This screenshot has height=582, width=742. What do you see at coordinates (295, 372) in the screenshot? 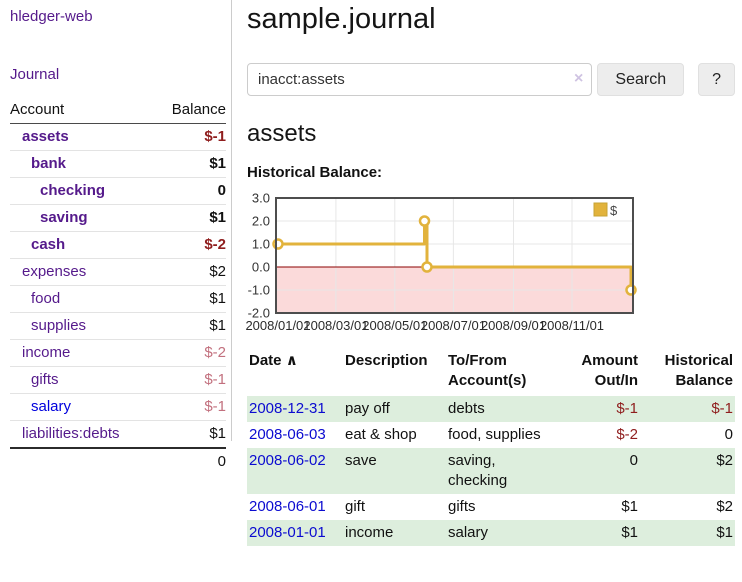
I see `register-header-date: Date ∧` at bounding box center [295, 372].